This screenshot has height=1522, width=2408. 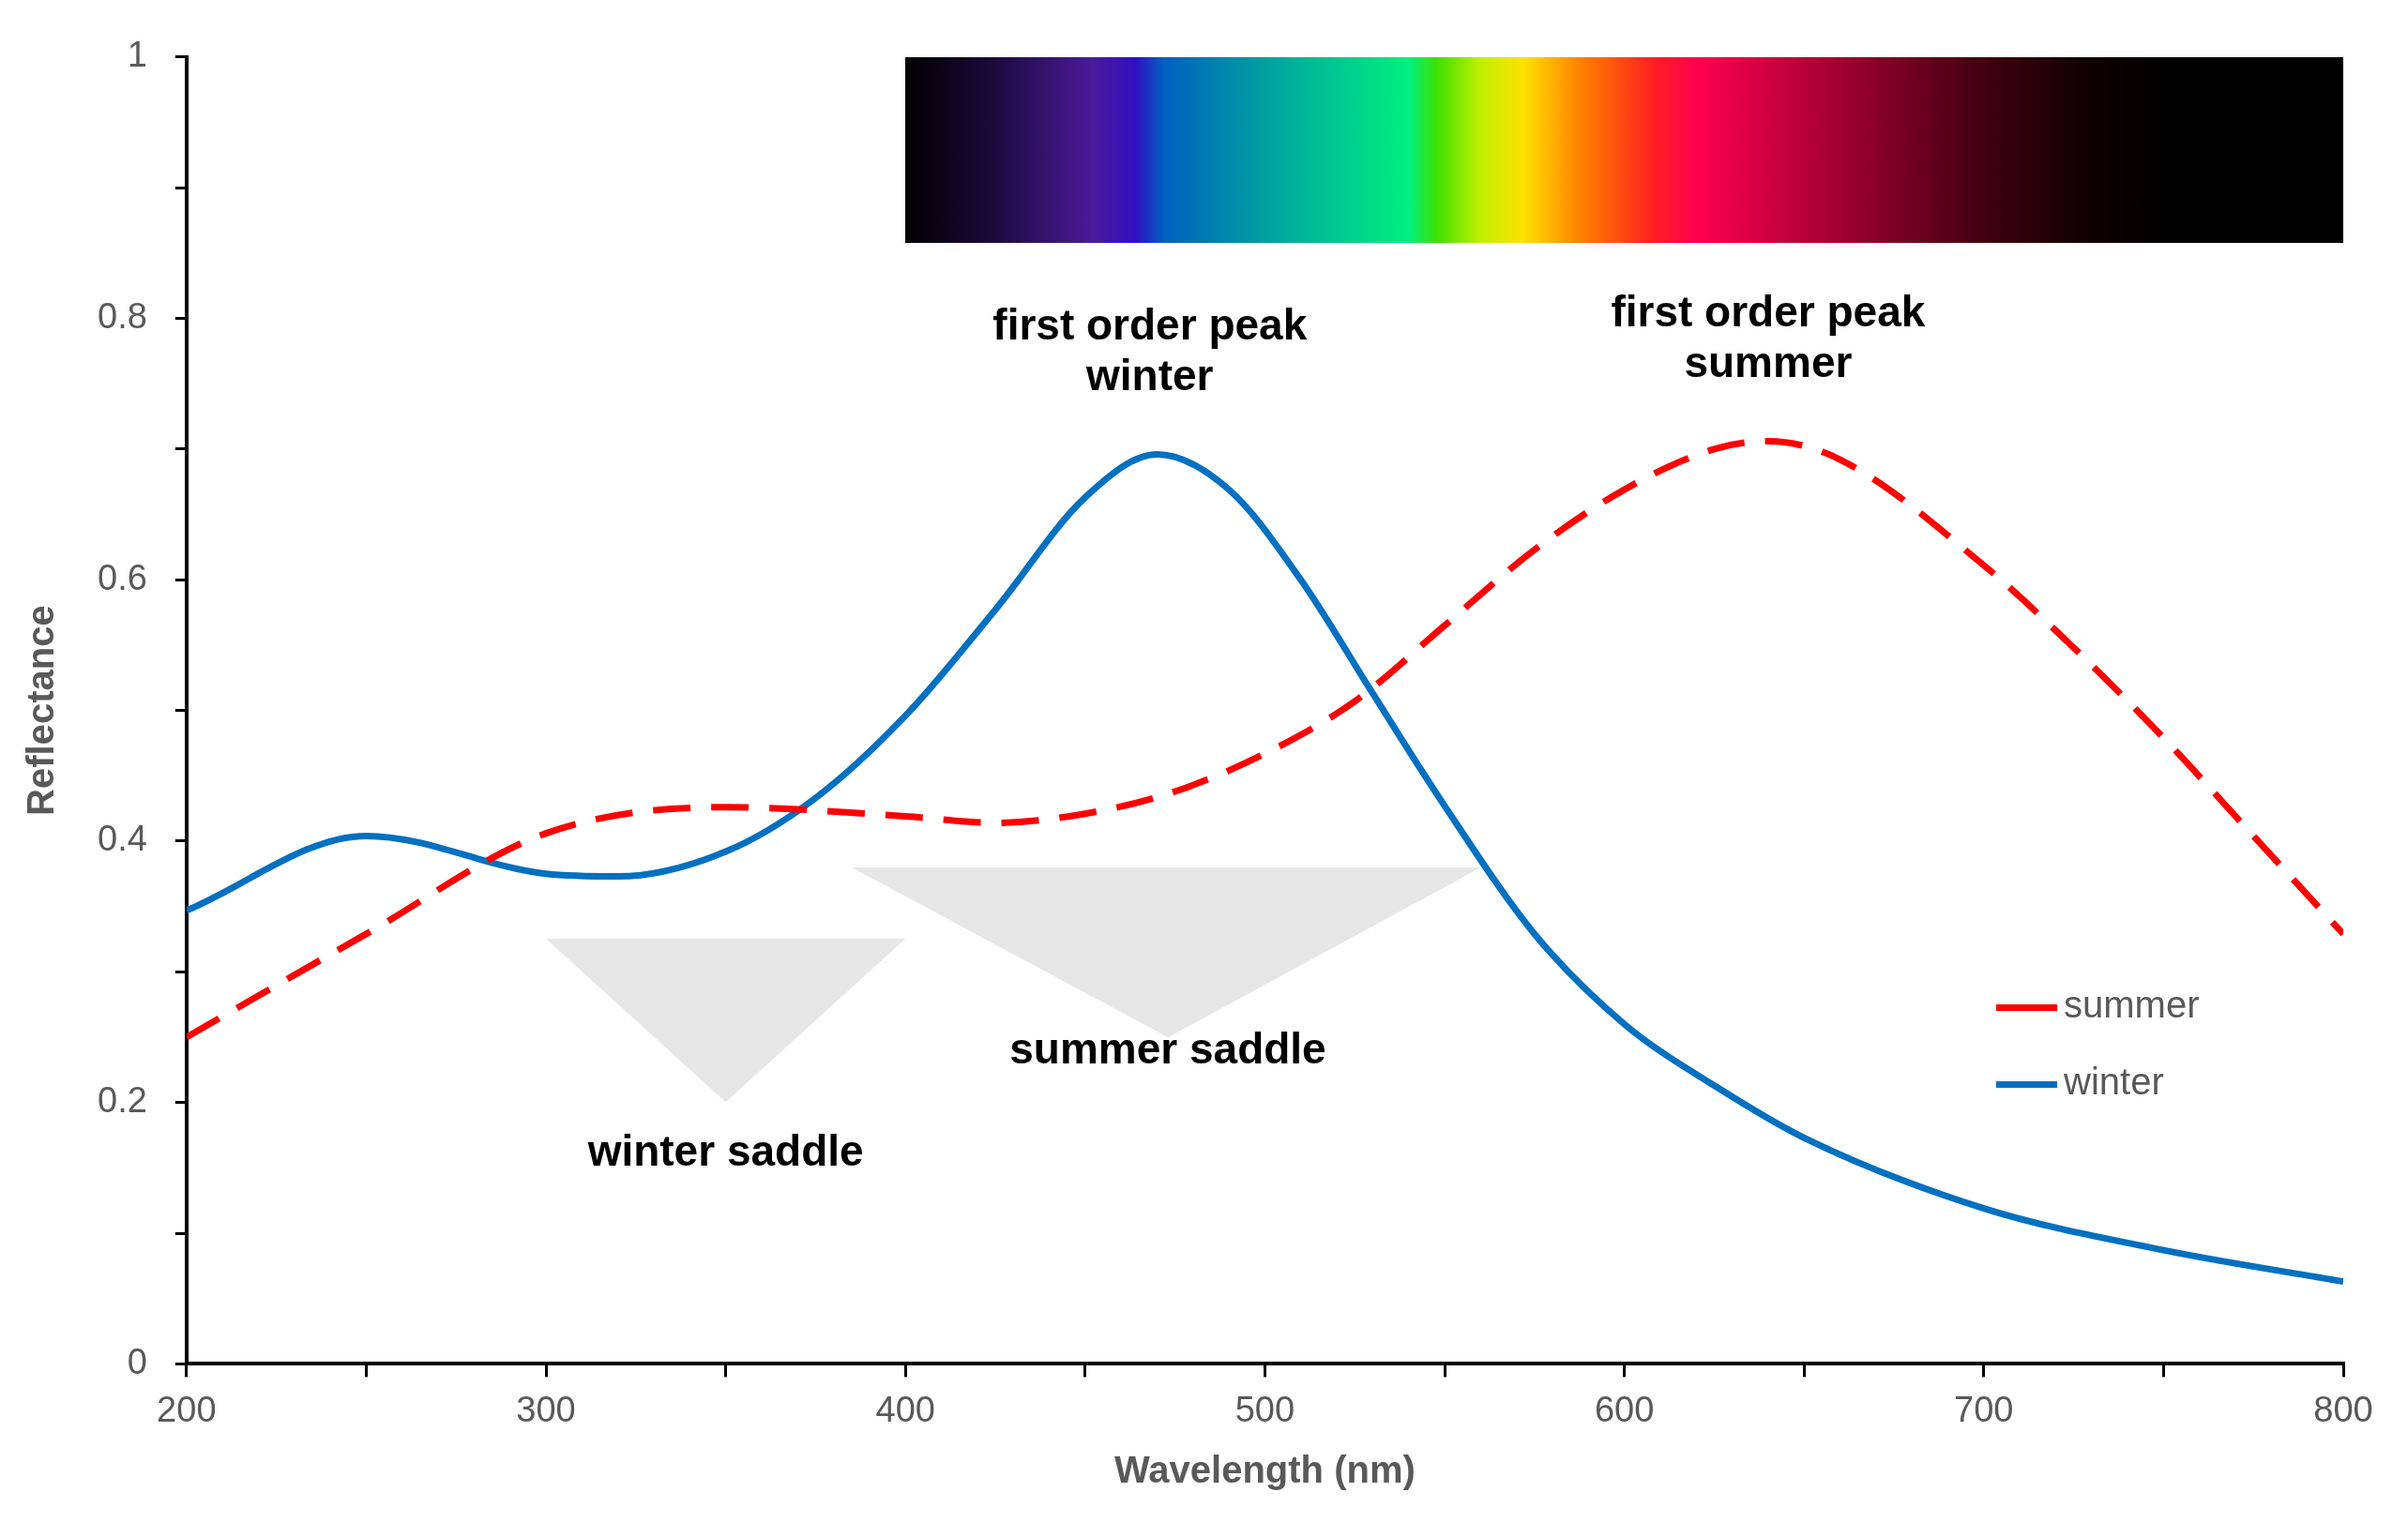 What do you see at coordinates (905, 1409) in the screenshot?
I see `x-tick-label: 400` at bounding box center [905, 1409].